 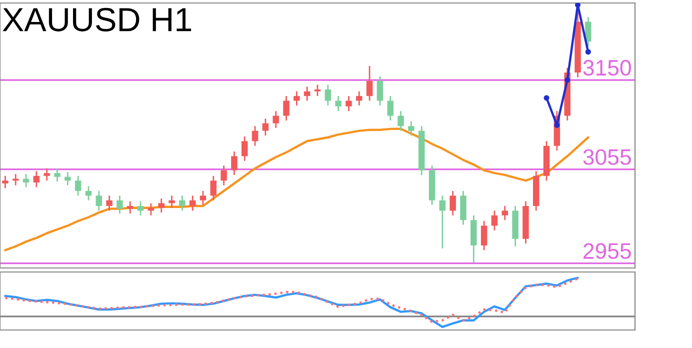 What do you see at coordinates (607, 68) in the screenshot?
I see `ref-line-label: 3150` at bounding box center [607, 68].